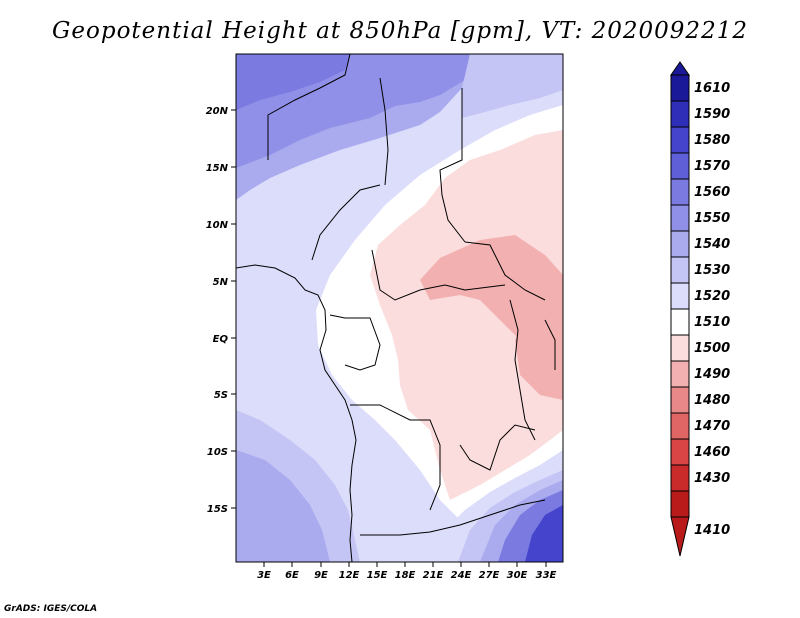  Describe the element at coordinates (712, 400) in the screenshot. I see `colorbar-label: 1480` at that location.